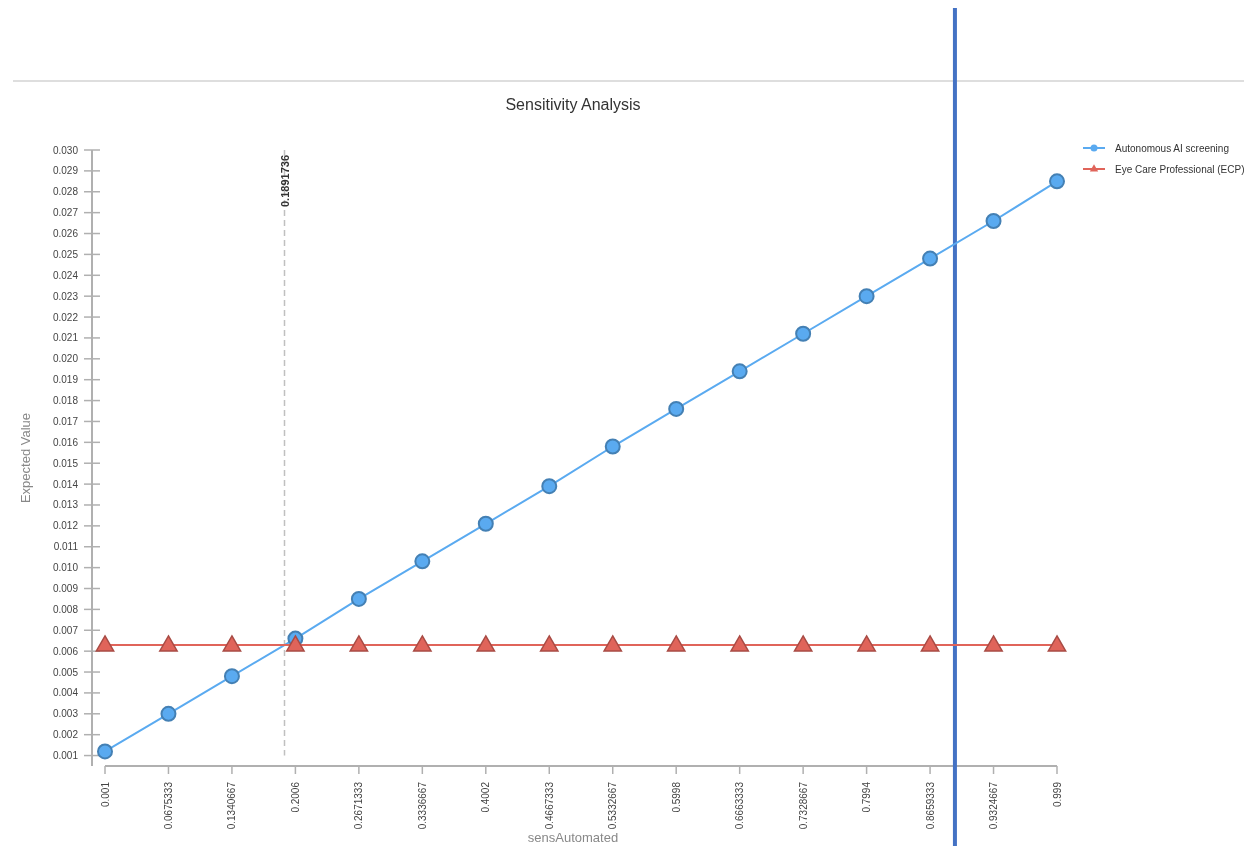 The image size is (1252, 854). I want to click on y-tick-label: 0.009, so click(65, 589).